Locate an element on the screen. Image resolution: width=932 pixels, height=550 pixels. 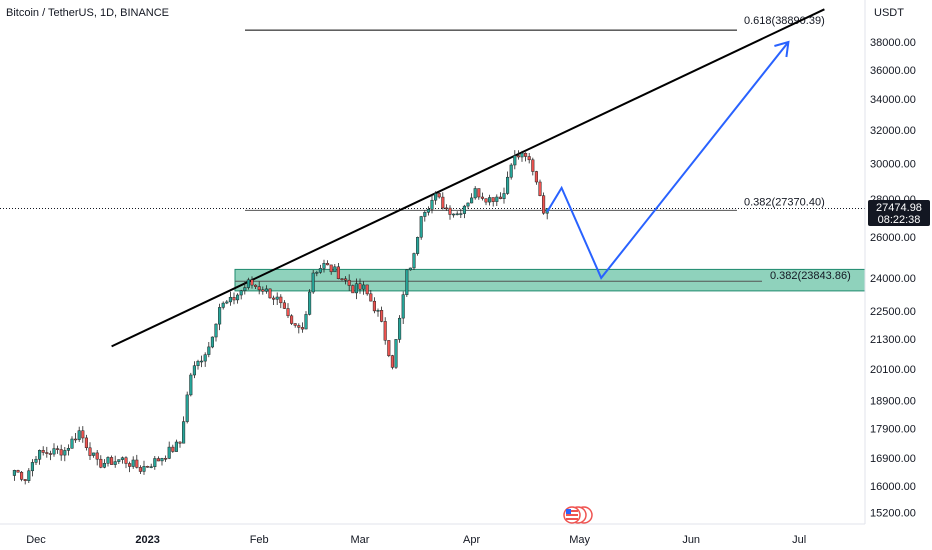
projection-path is located at coordinates (668, 160).